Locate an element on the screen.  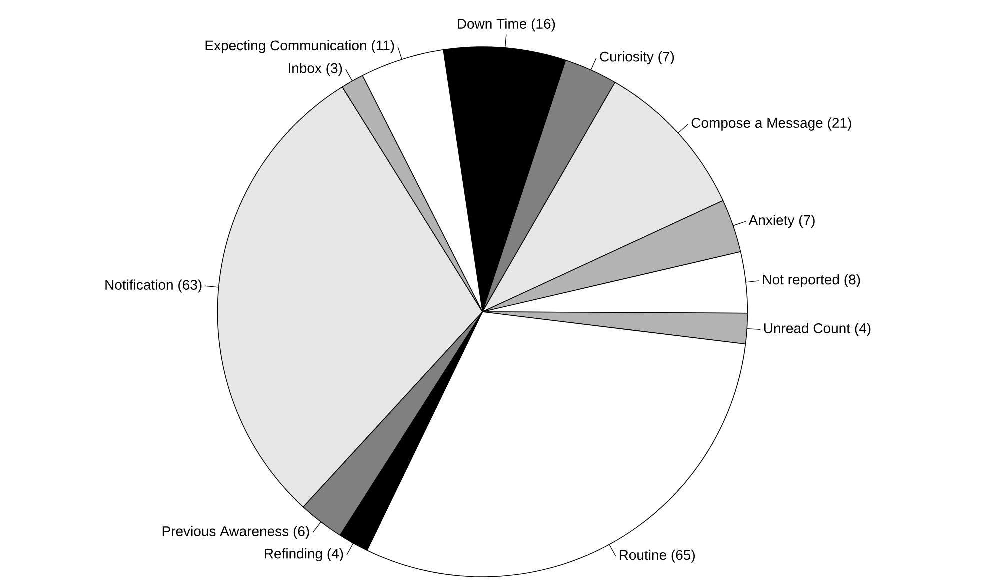
slice-label: Unread Count is located at coordinates (807, 328).